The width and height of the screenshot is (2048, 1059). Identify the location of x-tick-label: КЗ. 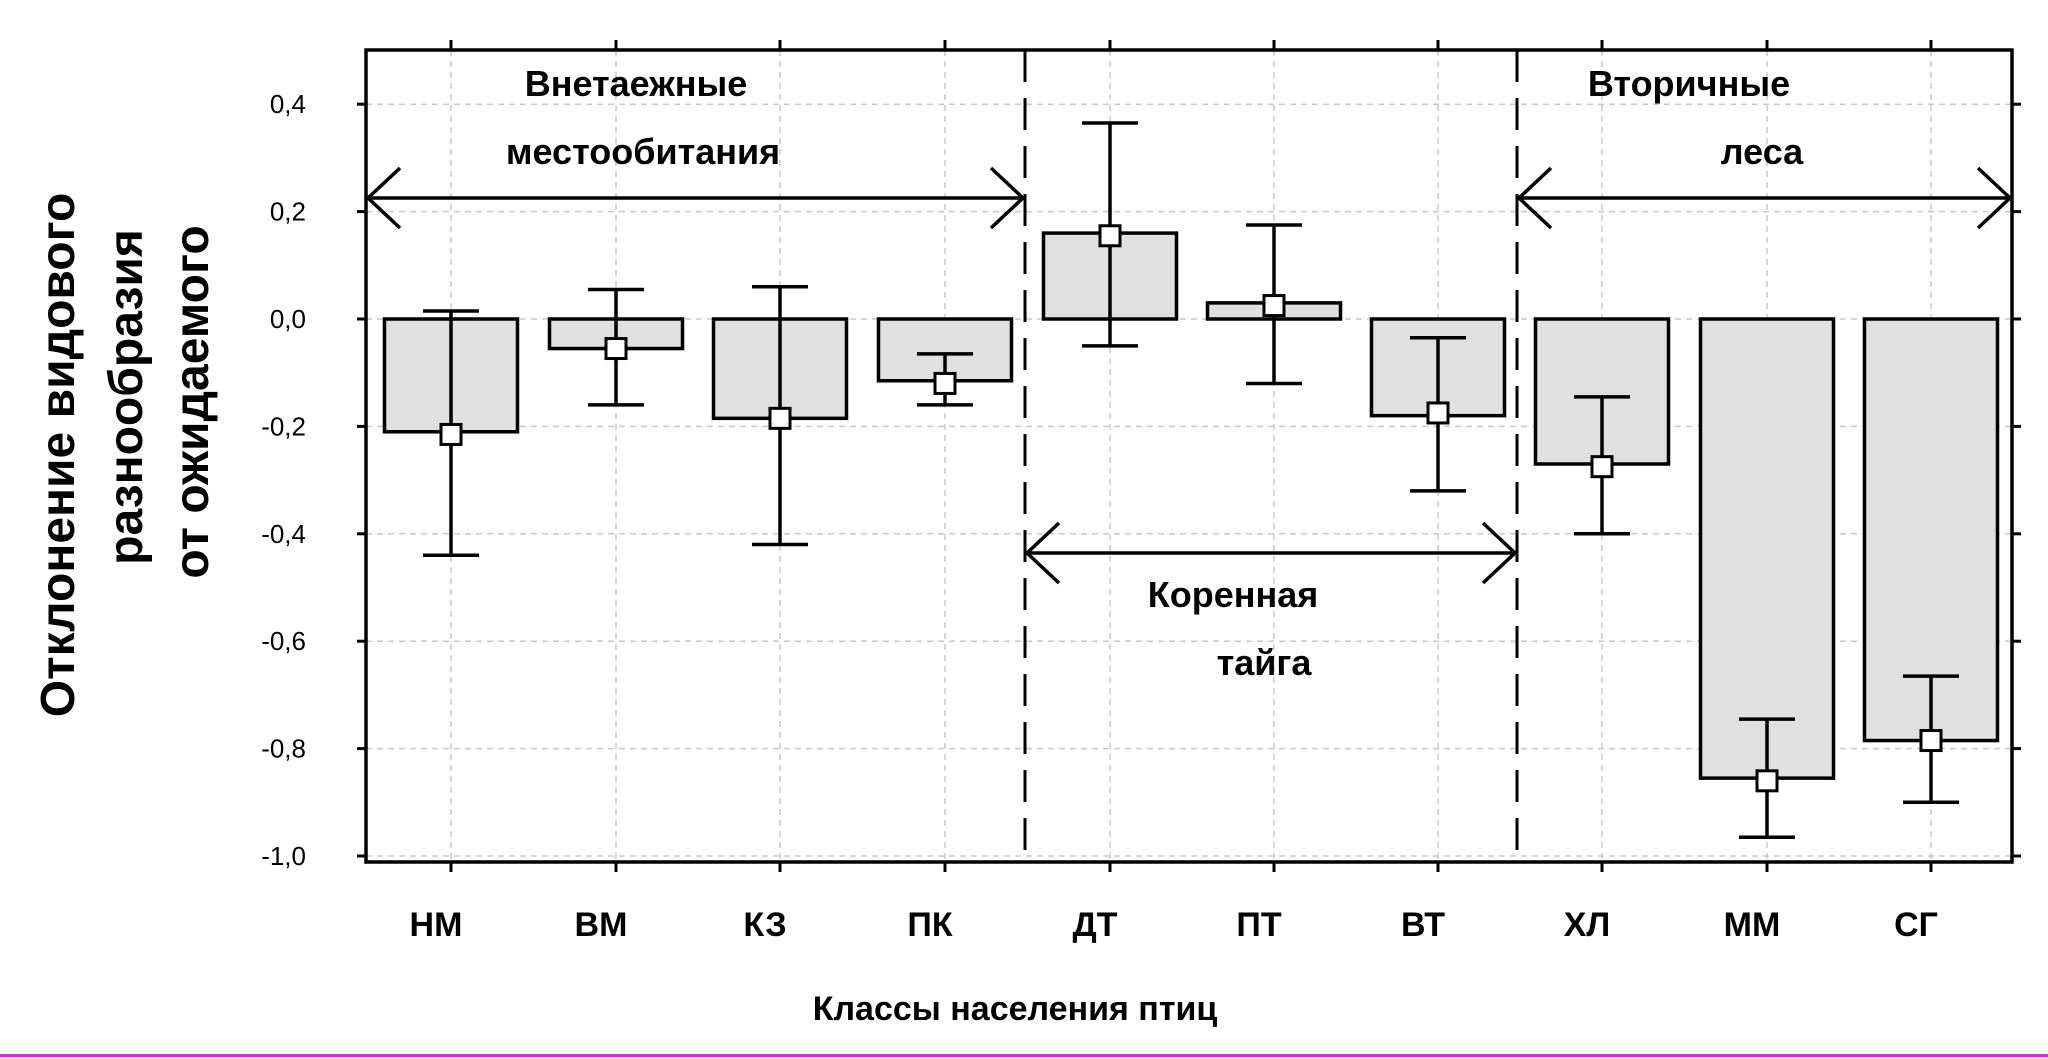
(764, 925).